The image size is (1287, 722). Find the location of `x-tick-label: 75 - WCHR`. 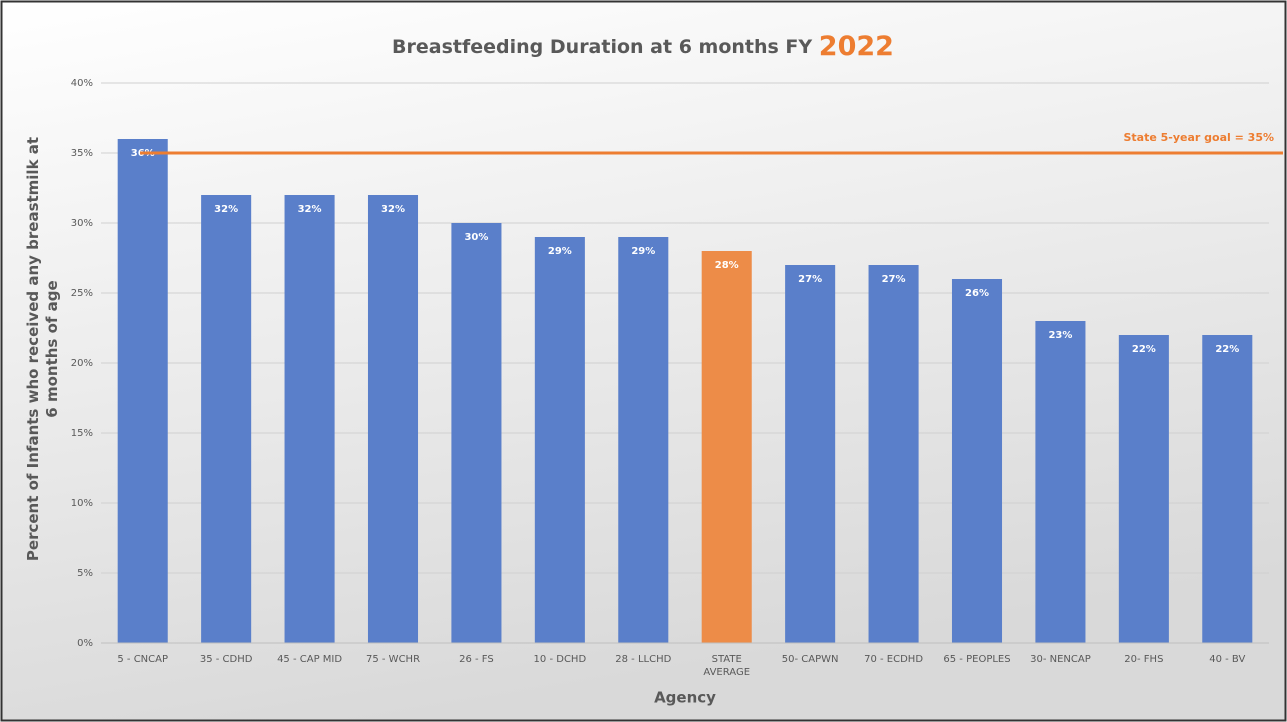

x-tick-label: 75 - WCHR is located at coordinates (393, 659).